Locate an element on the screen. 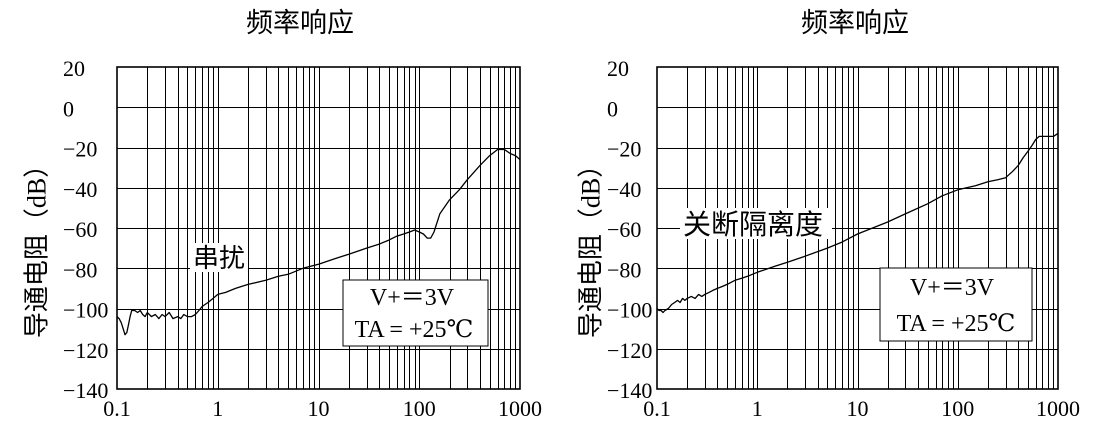 Image resolution: width=1095 pixels, height=426 pixels. curve-label: 关断隔离度 is located at coordinates (753, 225).